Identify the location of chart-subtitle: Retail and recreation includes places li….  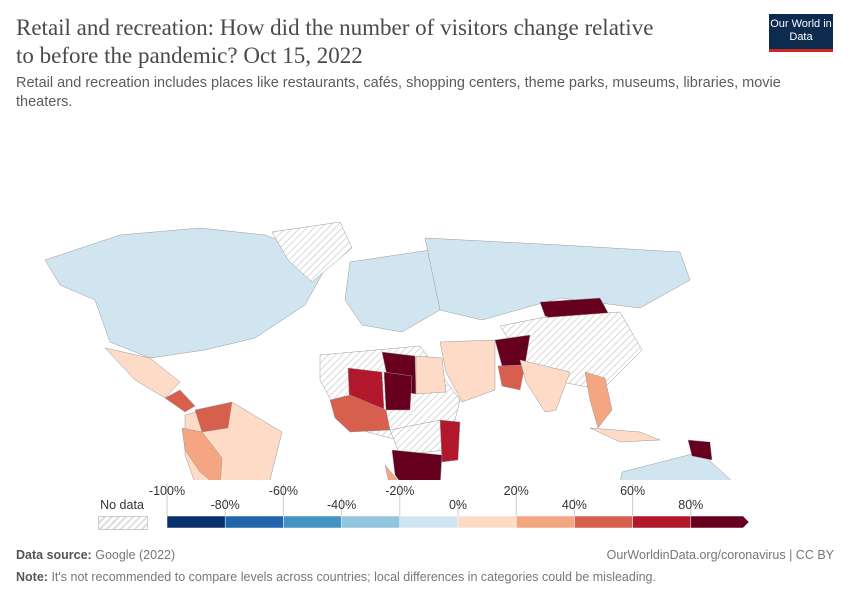
(398, 92).